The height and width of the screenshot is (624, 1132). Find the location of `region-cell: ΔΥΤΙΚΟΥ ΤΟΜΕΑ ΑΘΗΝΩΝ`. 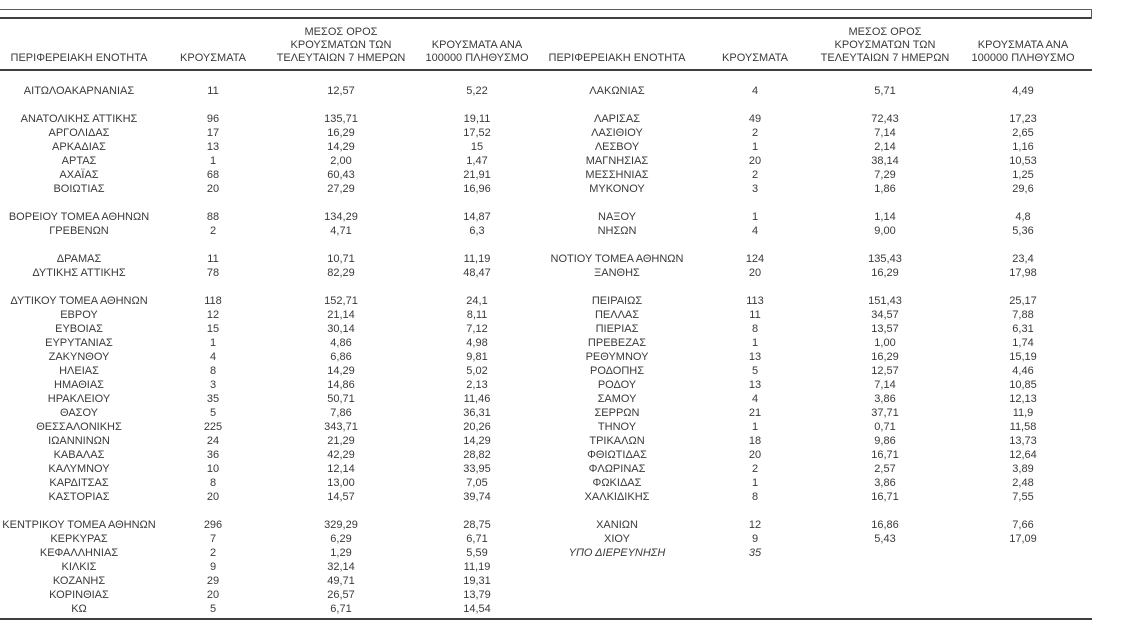

region-cell: ΔΥΤΙΚΟΥ ΤΟΜΕΑ ΑΘΗΝΩΝ is located at coordinates (79, 301).